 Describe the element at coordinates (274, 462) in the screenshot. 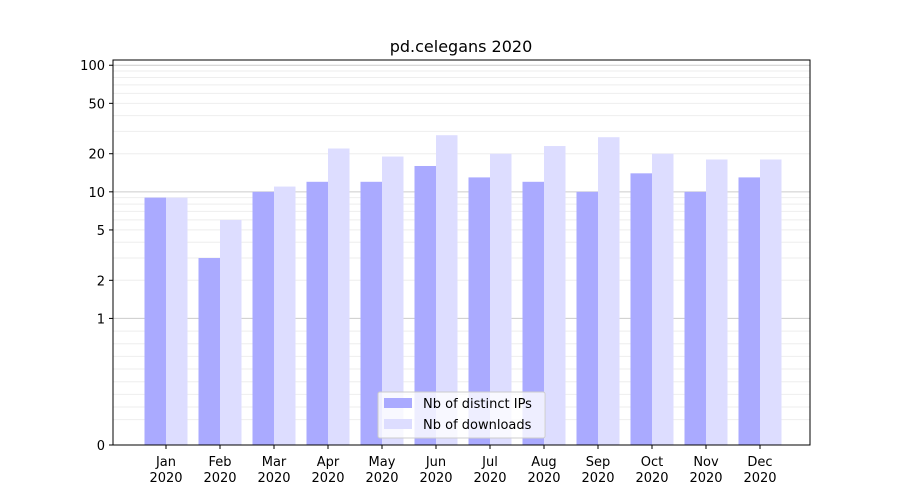

I see `x-tick-label-month: Mar` at that location.